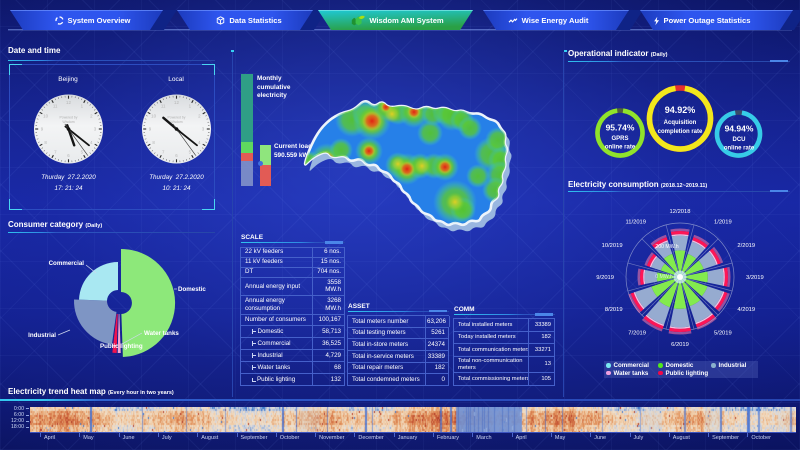 This screenshot has height=450, width=800. I want to click on svg-text: 200 MW.h, so click(666, 247).